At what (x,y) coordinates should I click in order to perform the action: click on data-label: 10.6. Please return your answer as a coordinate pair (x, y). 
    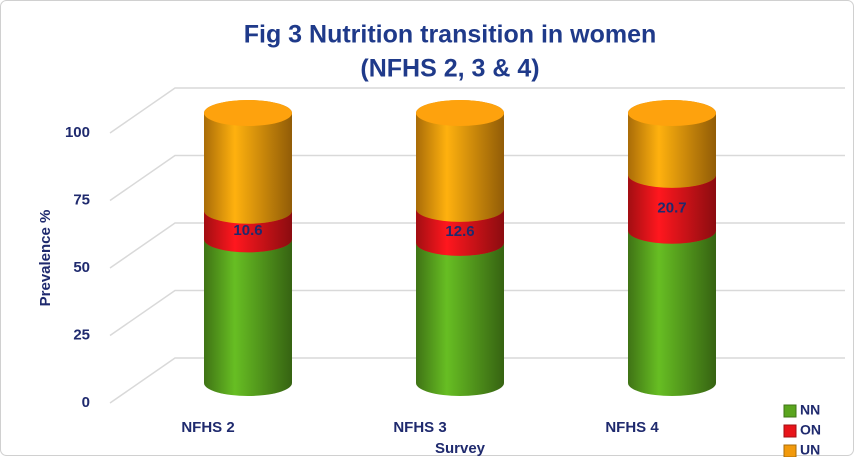
    Looking at the image, I should click on (247, 230).